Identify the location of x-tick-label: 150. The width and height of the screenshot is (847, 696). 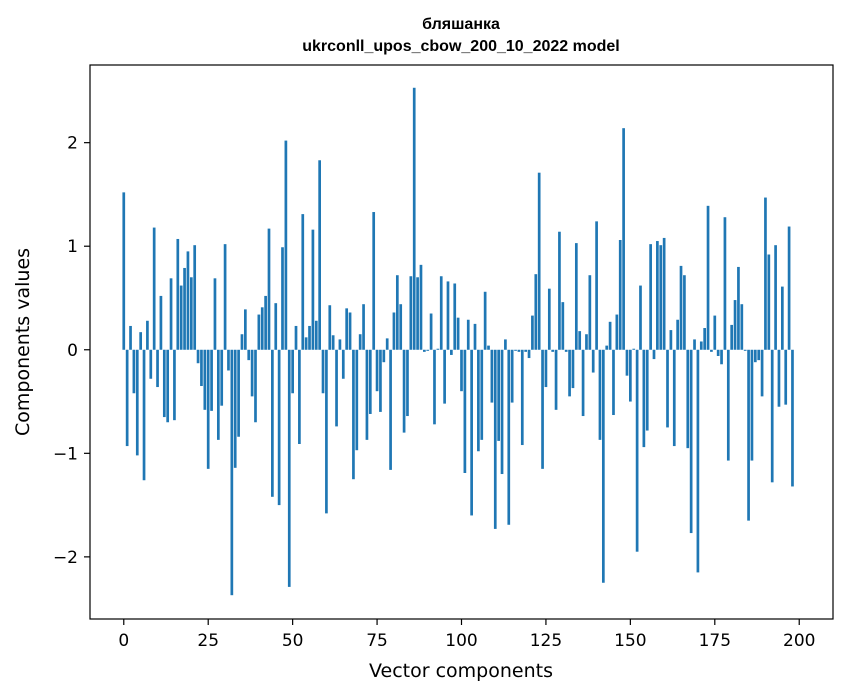
(630, 641).